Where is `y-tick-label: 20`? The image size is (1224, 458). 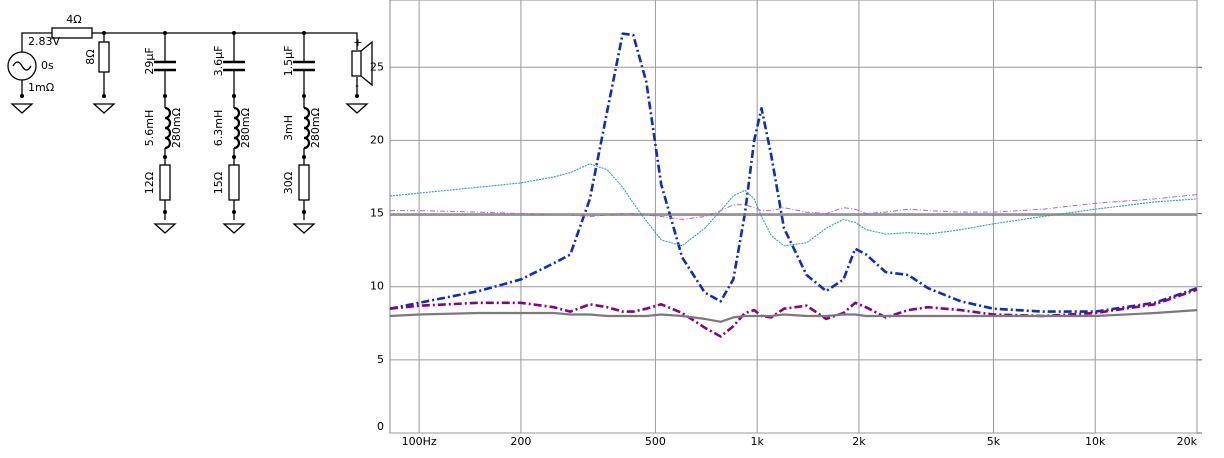
y-tick-label: 20 is located at coordinates (377, 139).